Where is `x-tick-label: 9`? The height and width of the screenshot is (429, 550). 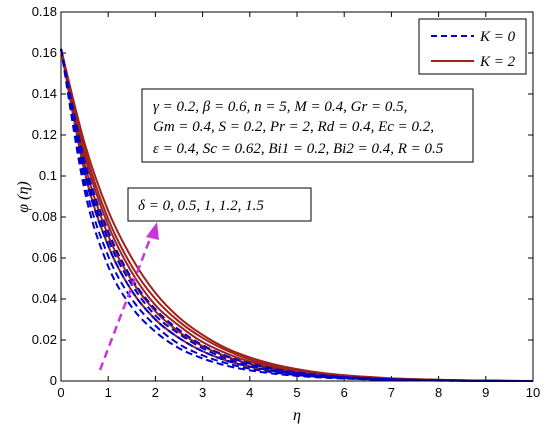
x-tick-label: 9 is located at coordinates (485, 392).